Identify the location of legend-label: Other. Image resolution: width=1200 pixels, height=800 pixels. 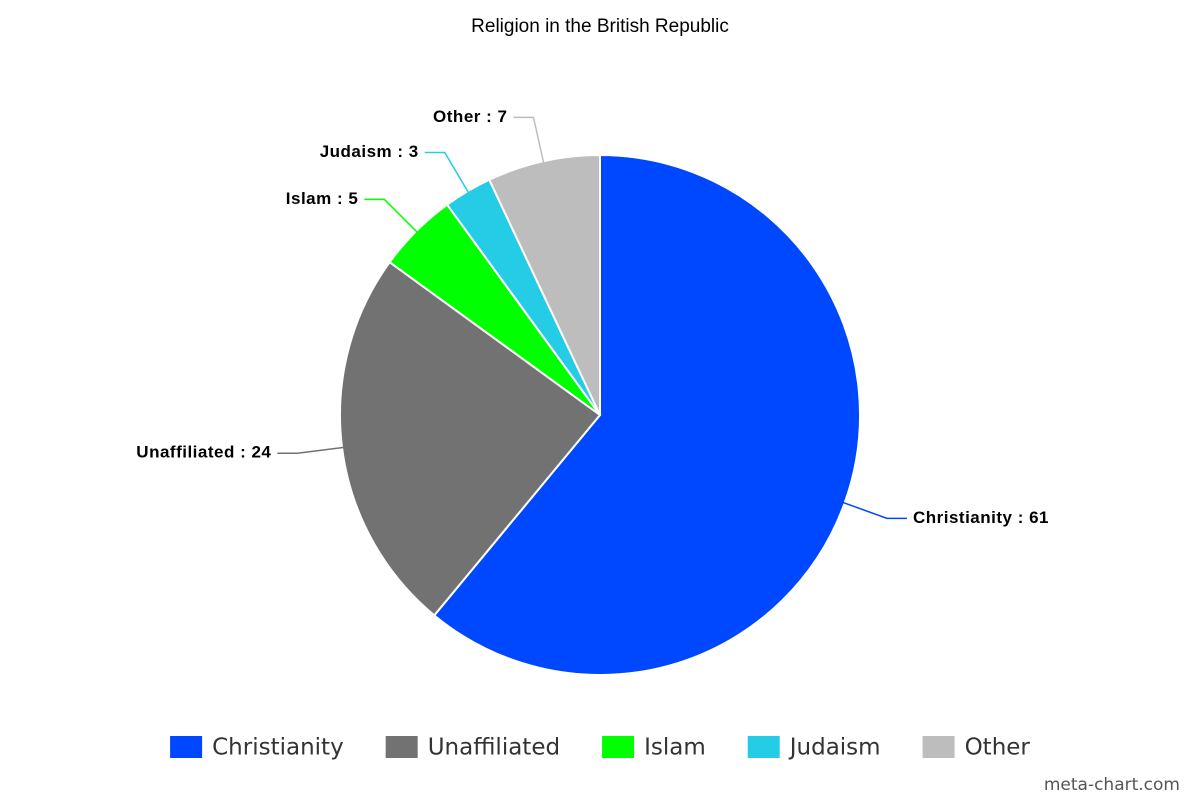
(998, 748).